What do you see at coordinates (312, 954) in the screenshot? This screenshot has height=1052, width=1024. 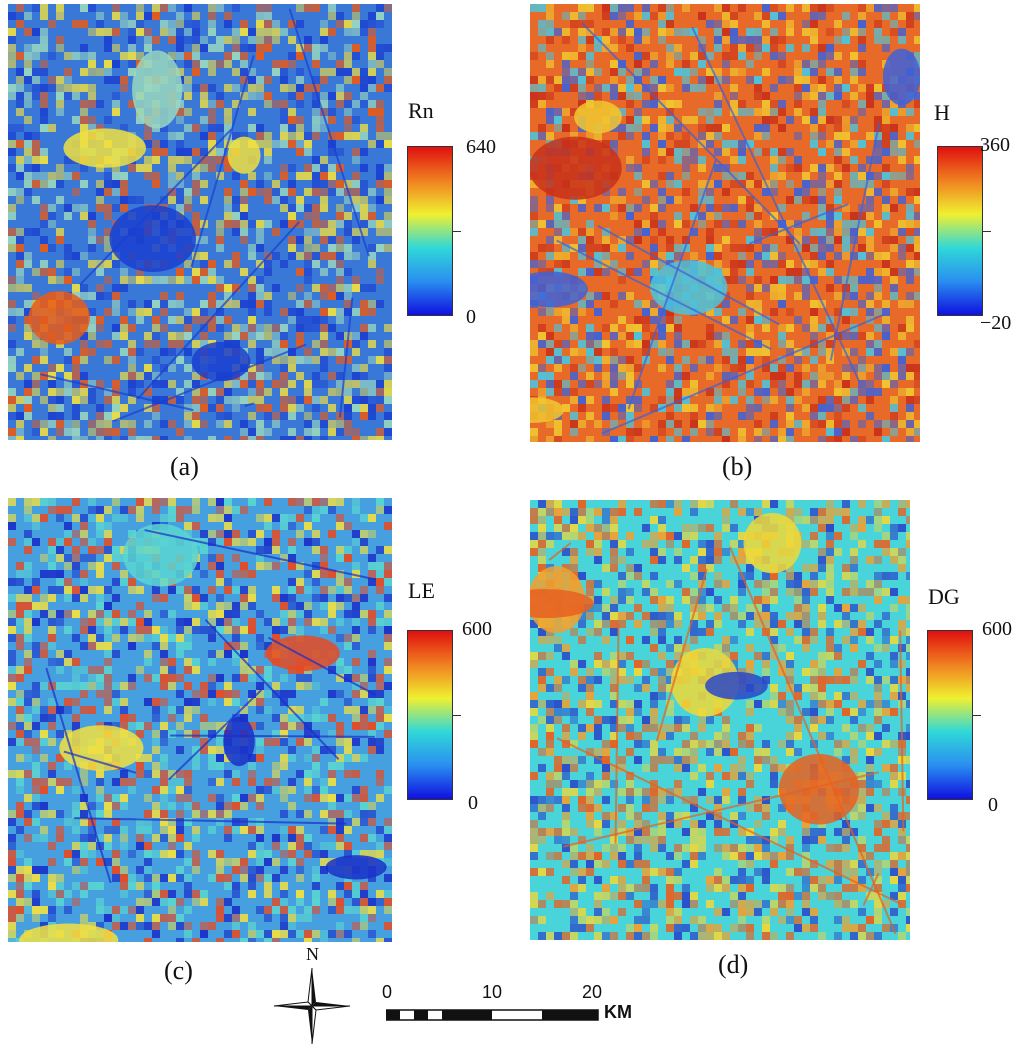 I see `north-arrow-label: N` at bounding box center [312, 954].